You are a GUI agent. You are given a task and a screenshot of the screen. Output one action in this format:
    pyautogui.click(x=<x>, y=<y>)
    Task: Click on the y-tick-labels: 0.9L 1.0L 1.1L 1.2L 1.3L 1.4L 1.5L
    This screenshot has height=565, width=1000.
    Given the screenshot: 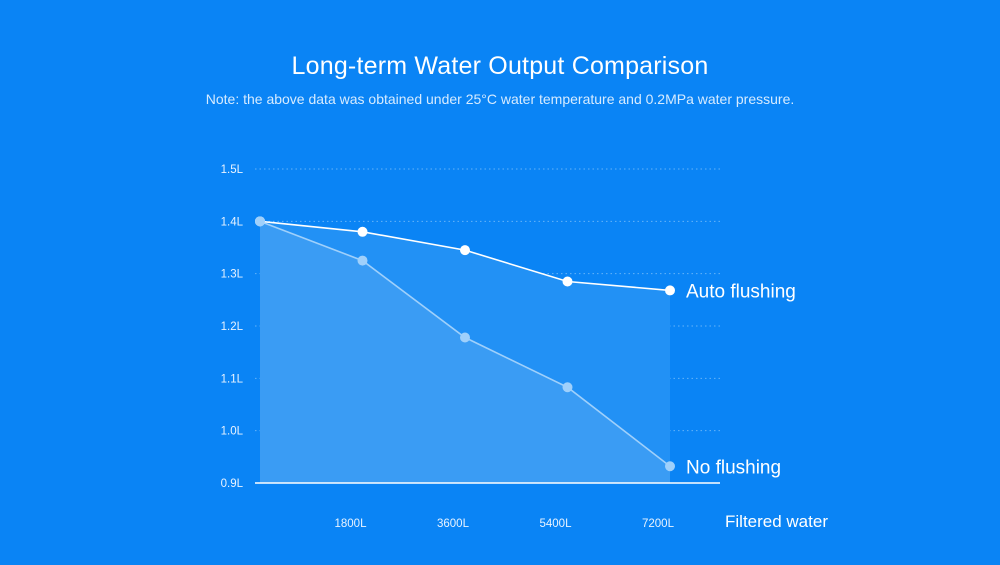 What is the action you would take?
    pyautogui.click(x=232, y=327)
    